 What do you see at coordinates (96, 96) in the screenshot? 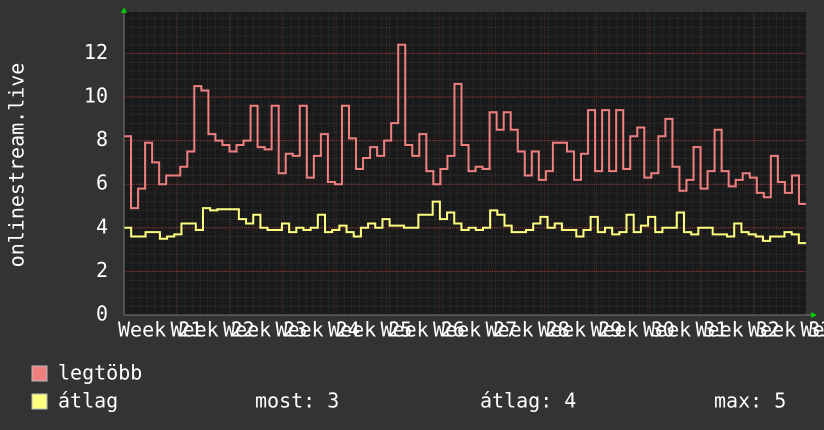
I see `y-tick-label: 10` at bounding box center [96, 96].